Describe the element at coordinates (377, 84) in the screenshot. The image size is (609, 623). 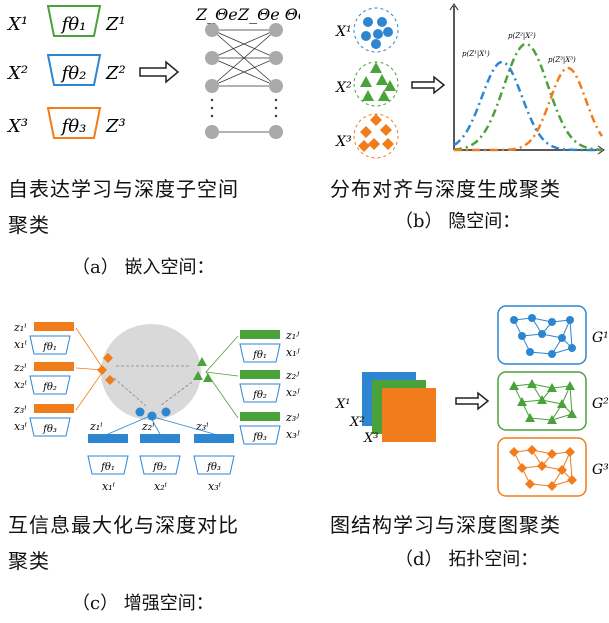
I see `b-cluster-shapes` at that location.